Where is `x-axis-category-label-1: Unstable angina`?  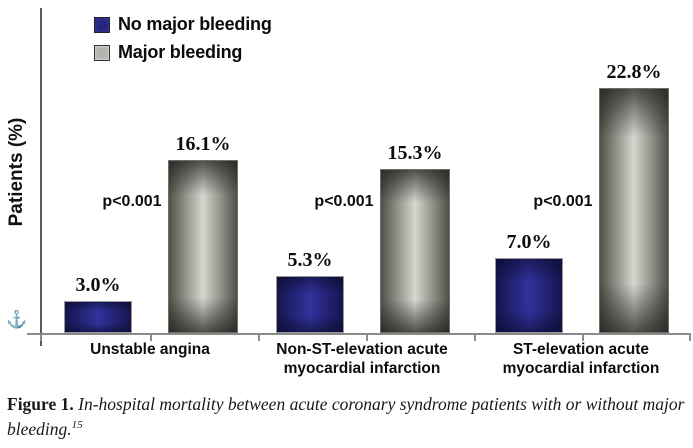
x-axis-category-label-1: Unstable angina is located at coordinates (150, 349).